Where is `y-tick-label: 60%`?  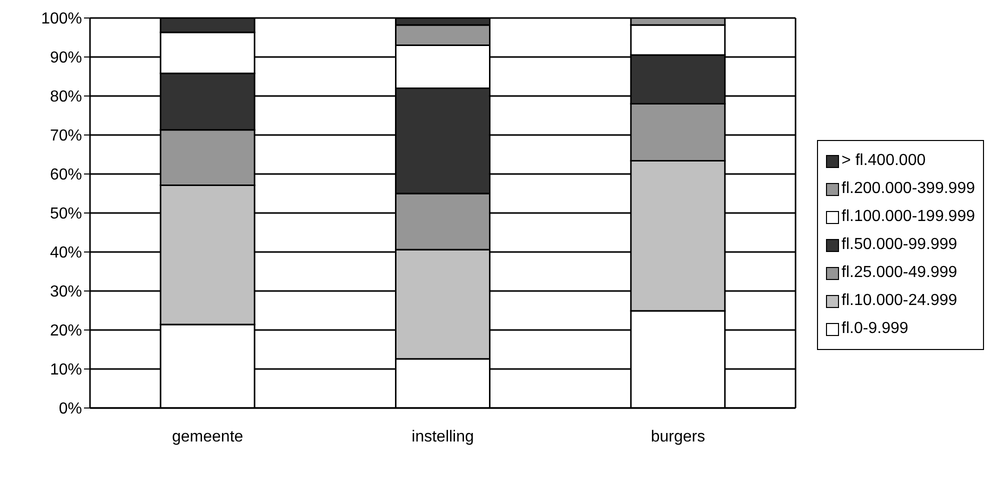 y-tick-label: 60% is located at coordinates (66, 175).